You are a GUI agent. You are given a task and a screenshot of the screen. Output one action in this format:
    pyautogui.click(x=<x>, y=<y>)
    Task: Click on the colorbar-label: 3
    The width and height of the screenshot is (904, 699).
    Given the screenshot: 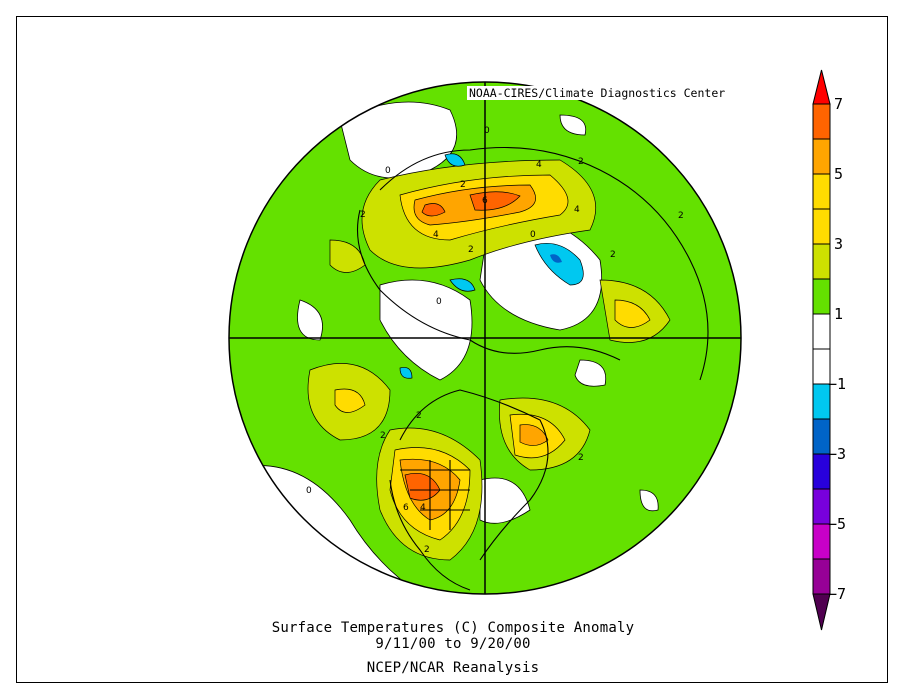 What is the action you would take?
    pyautogui.click(x=839, y=244)
    